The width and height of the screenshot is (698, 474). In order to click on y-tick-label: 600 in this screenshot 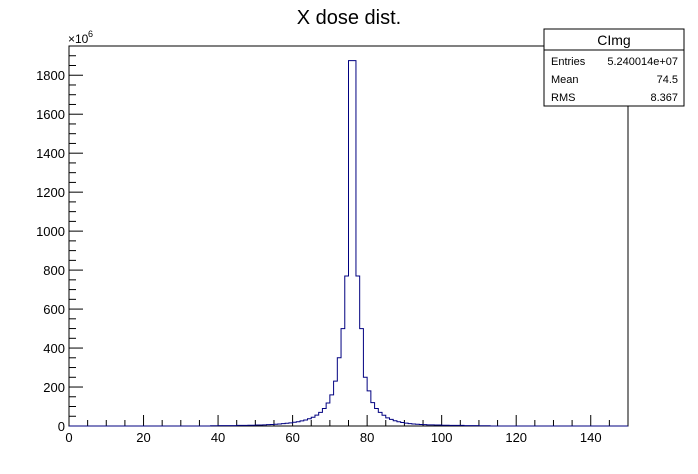, I will do `click(54, 309)`.